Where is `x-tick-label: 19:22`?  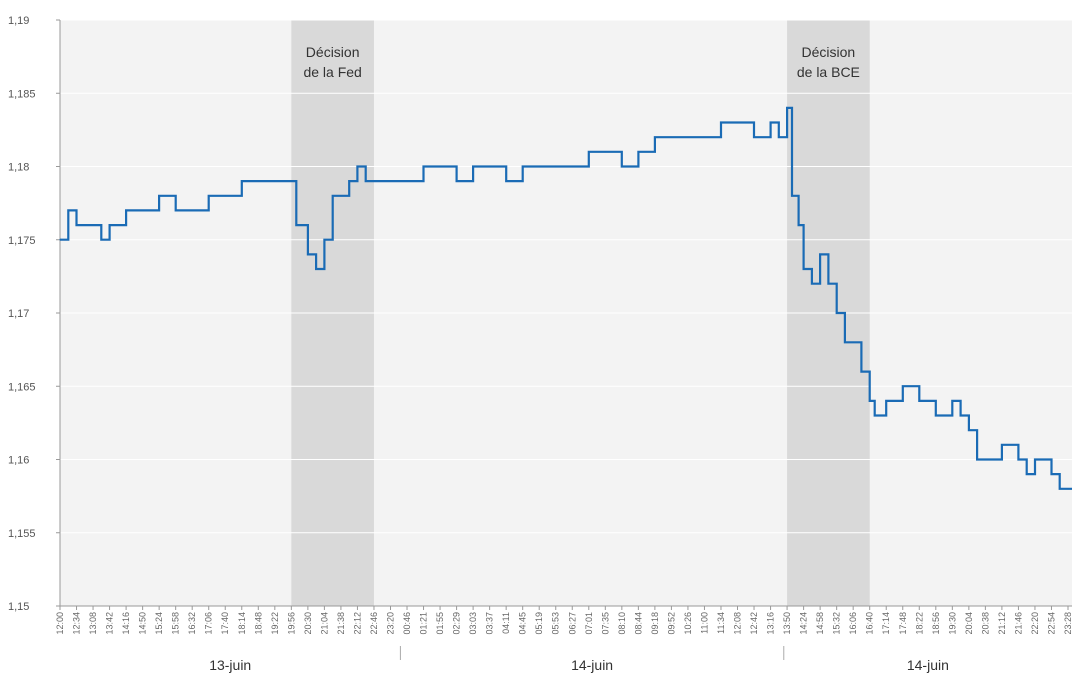
x-tick-label: 19:22 is located at coordinates (275, 623).